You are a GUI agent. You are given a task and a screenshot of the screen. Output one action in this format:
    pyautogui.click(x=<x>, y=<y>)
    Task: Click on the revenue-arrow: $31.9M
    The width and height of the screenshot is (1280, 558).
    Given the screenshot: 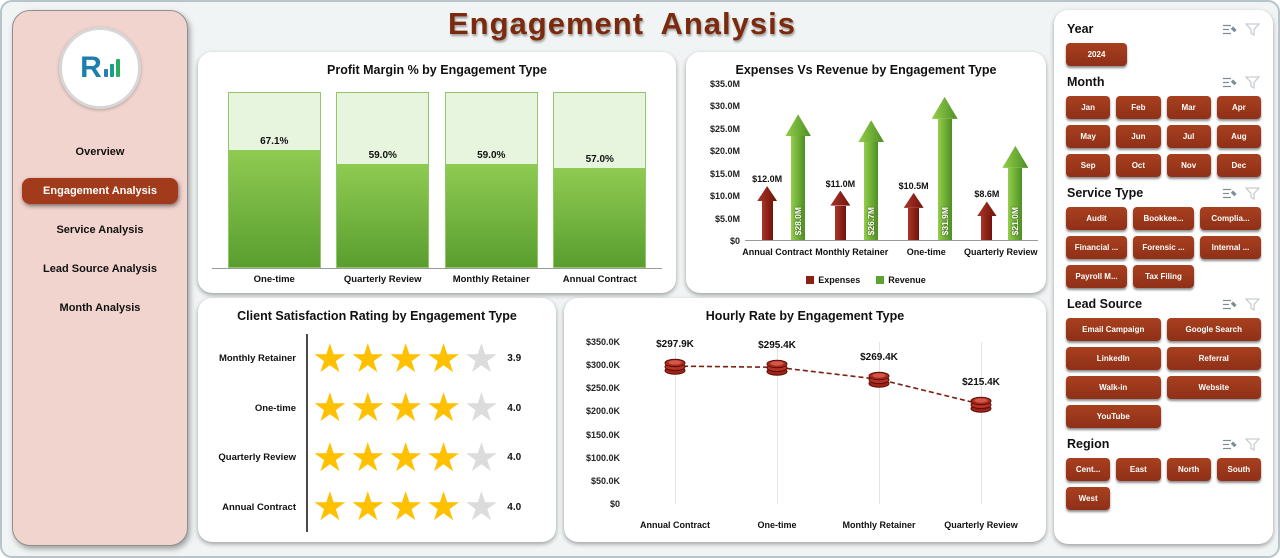 What is the action you would take?
    pyautogui.click(x=944, y=168)
    